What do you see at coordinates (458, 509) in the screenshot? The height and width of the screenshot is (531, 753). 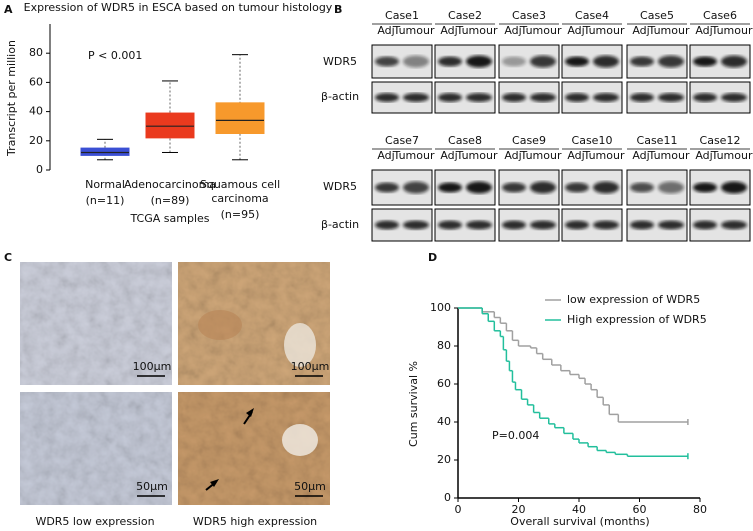 I see `x-tick-label: 0` at bounding box center [458, 509].